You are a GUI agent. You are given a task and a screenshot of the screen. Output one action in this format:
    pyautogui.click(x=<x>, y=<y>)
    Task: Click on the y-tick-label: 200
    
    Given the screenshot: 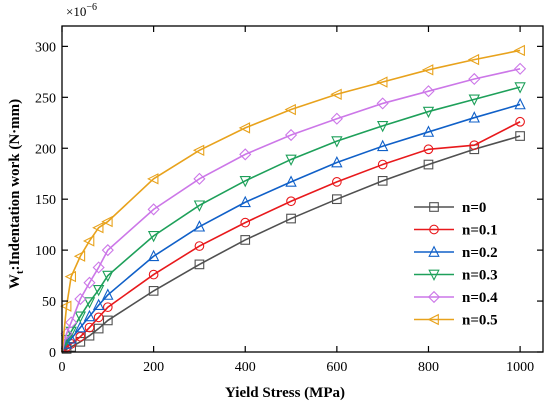 What is the action you would take?
    pyautogui.click(x=45, y=149)
    